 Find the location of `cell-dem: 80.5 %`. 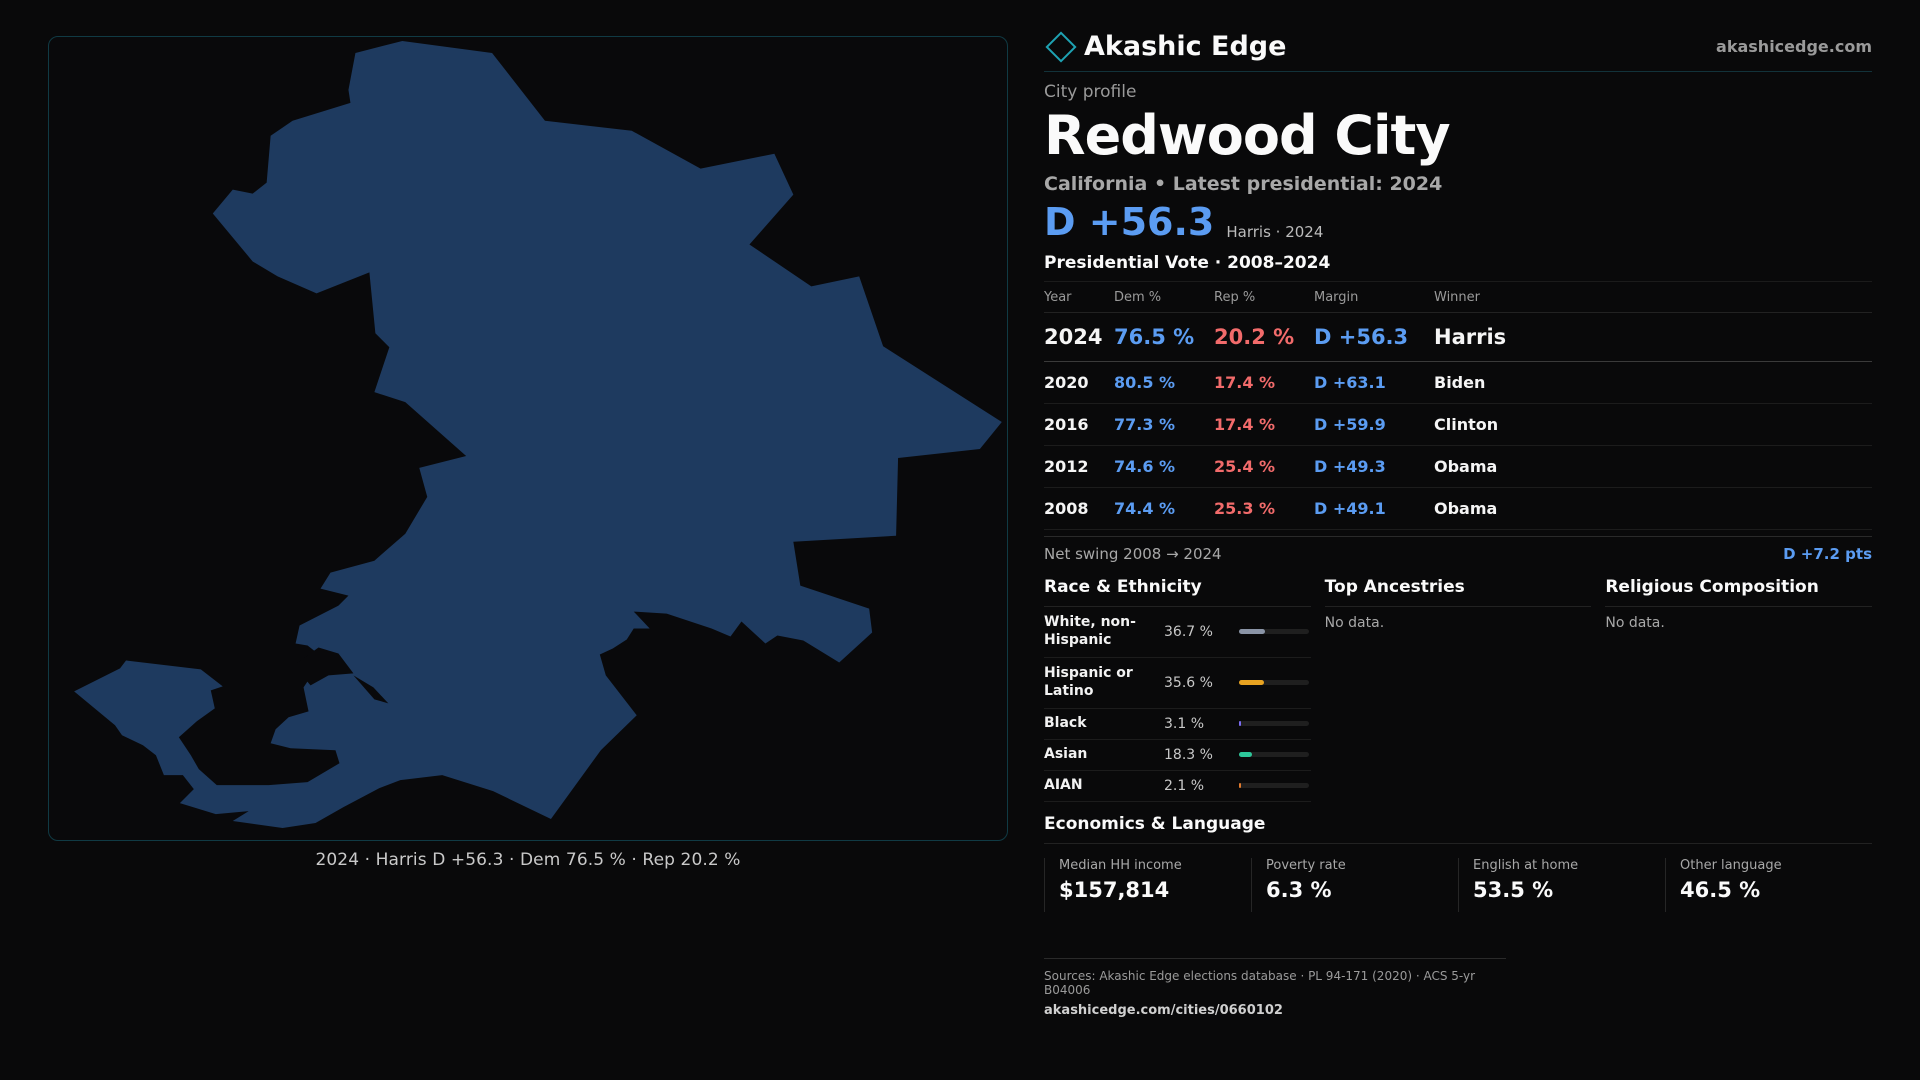

cell-dem: 80.5 % is located at coordinates (1164, 382).